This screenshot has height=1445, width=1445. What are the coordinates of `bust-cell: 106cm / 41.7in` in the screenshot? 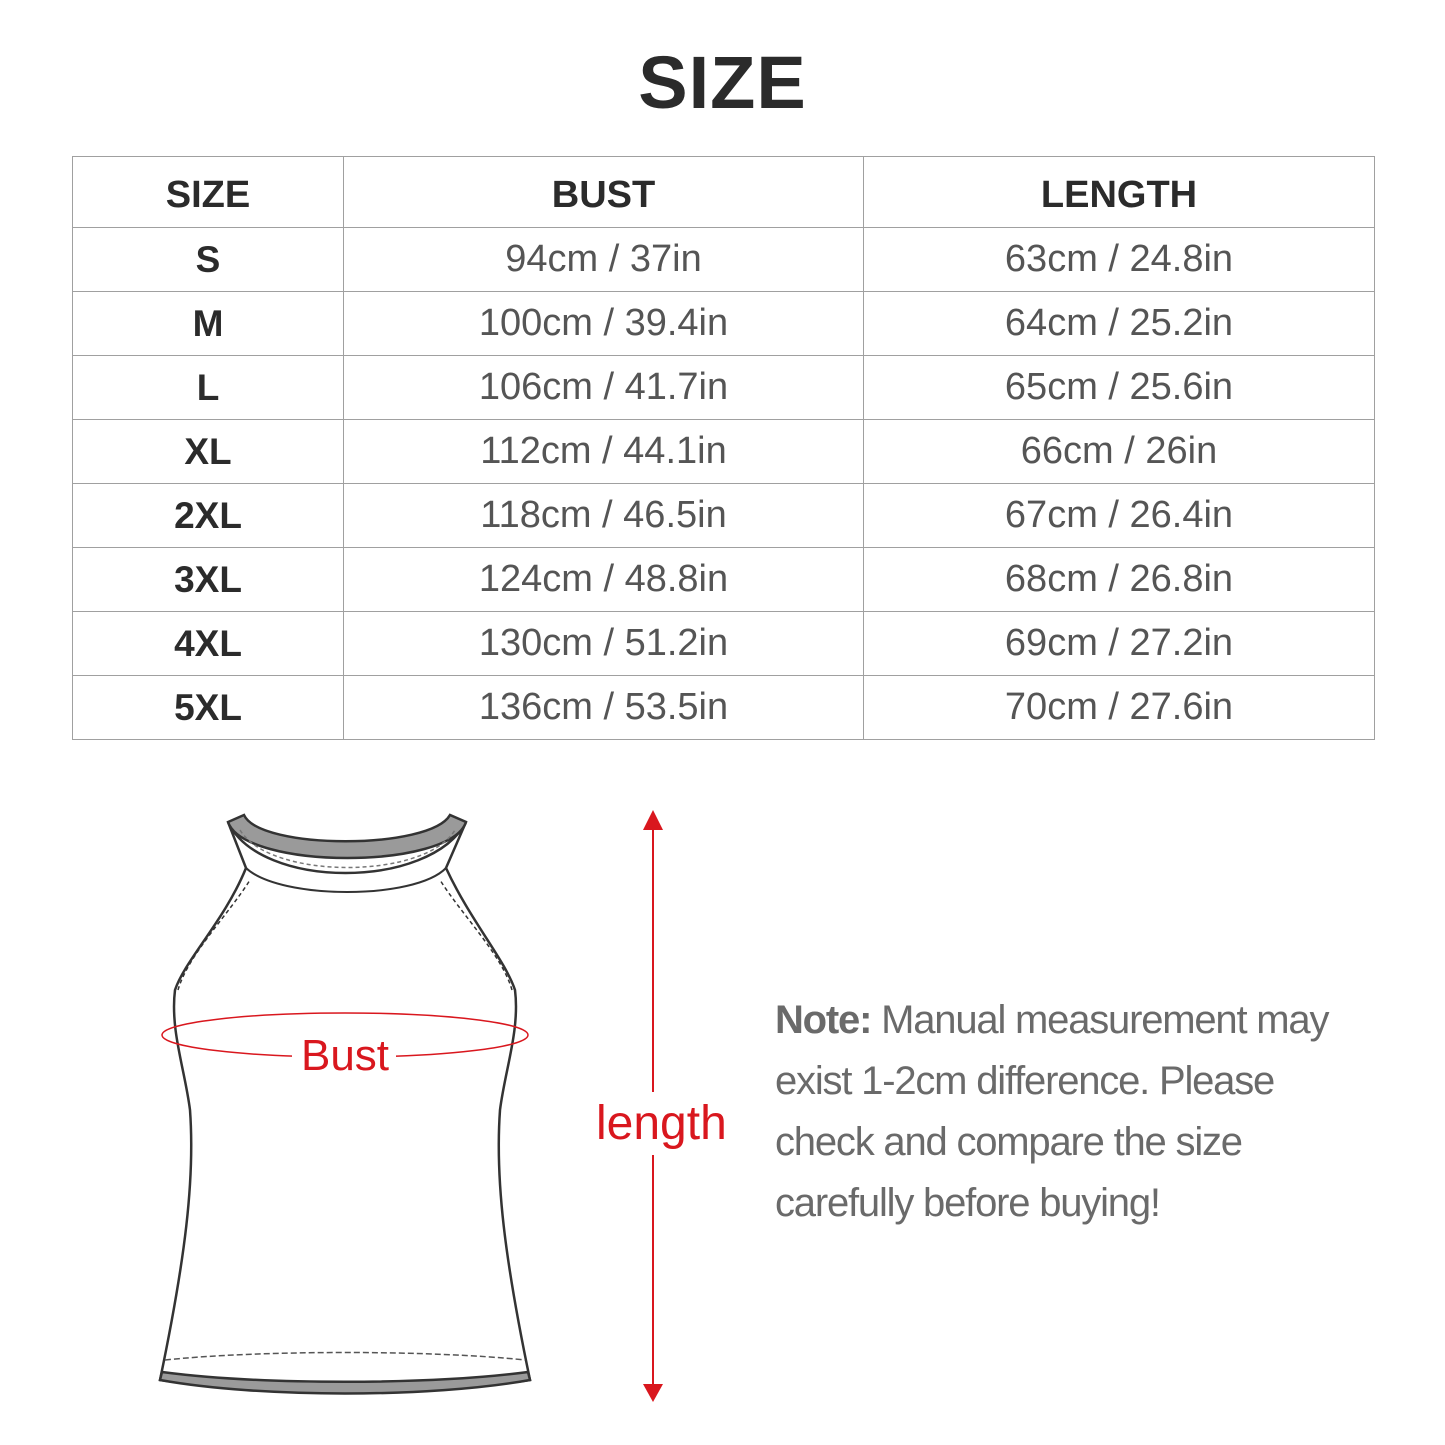 It's located at (603, 387).